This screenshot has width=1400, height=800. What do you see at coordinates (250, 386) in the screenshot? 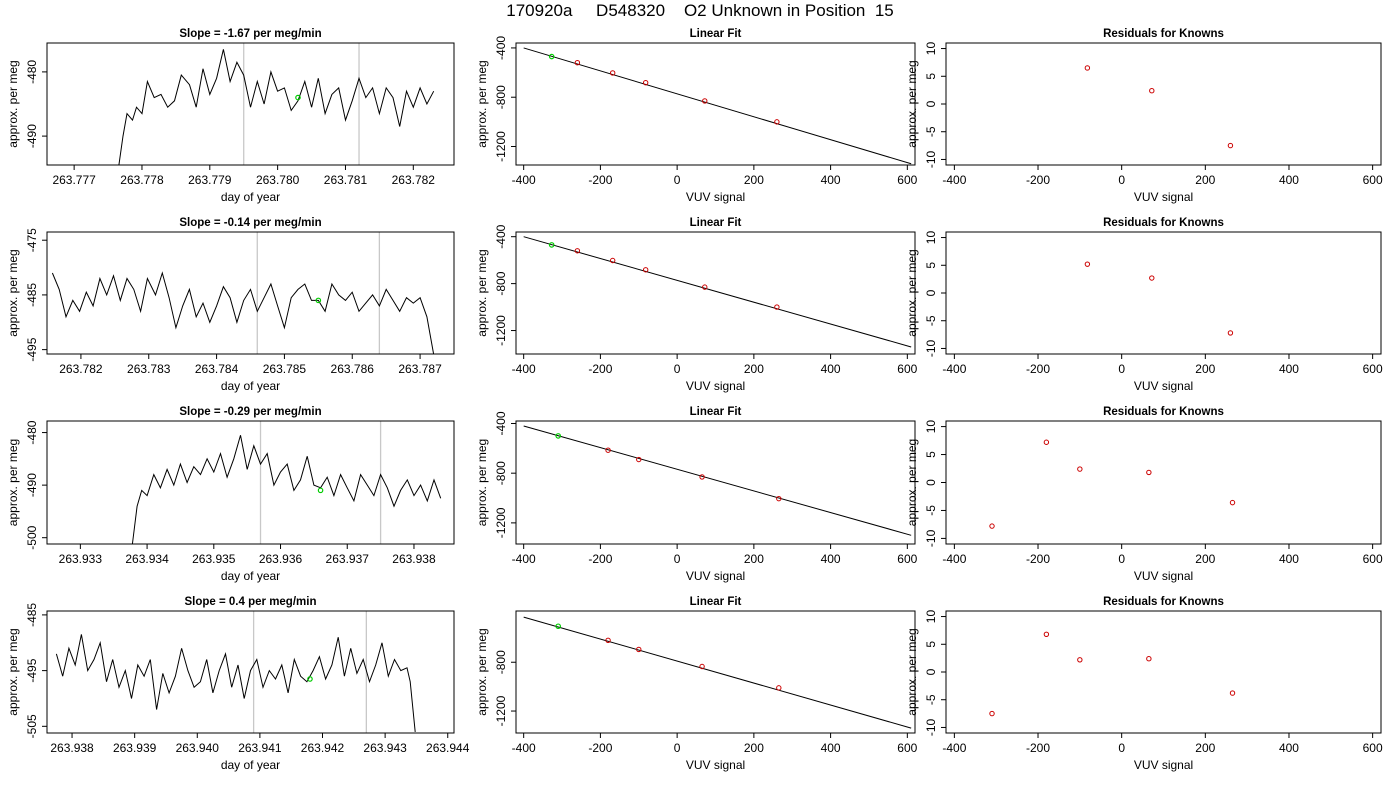
I see `x-axis-label: day of year` at bounding box center [250, 386].